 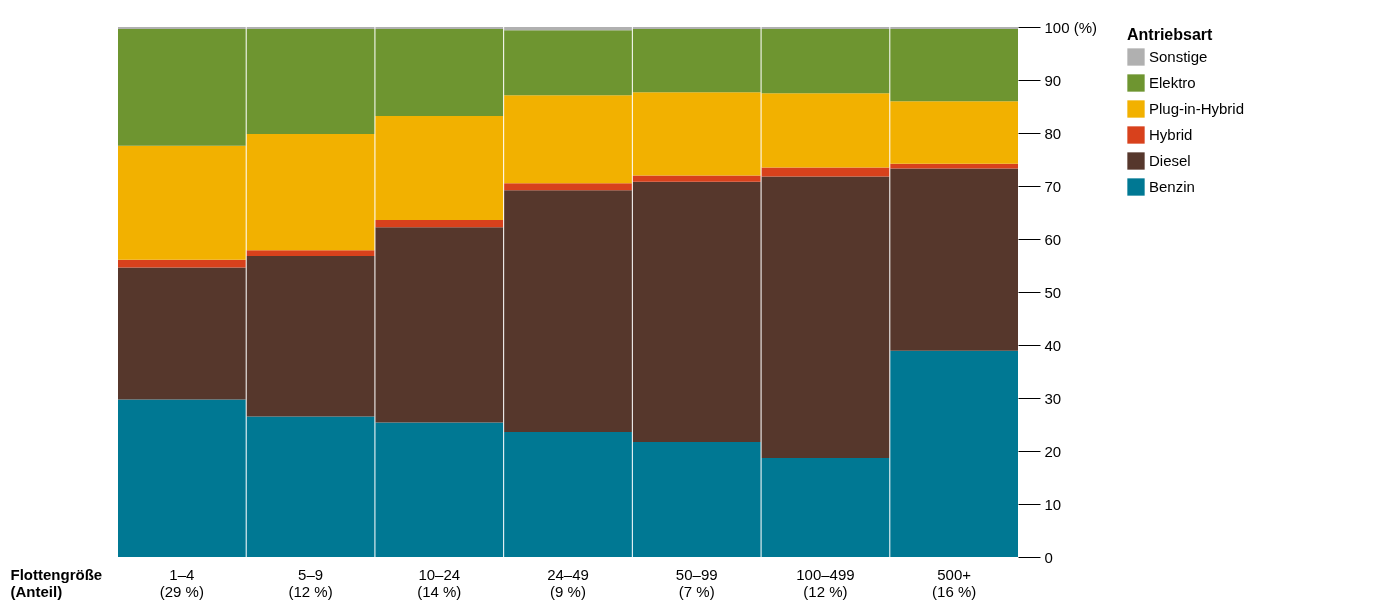 I want to click on x-tick-label: 1–4 (29 %), so click(x=181, y=582).